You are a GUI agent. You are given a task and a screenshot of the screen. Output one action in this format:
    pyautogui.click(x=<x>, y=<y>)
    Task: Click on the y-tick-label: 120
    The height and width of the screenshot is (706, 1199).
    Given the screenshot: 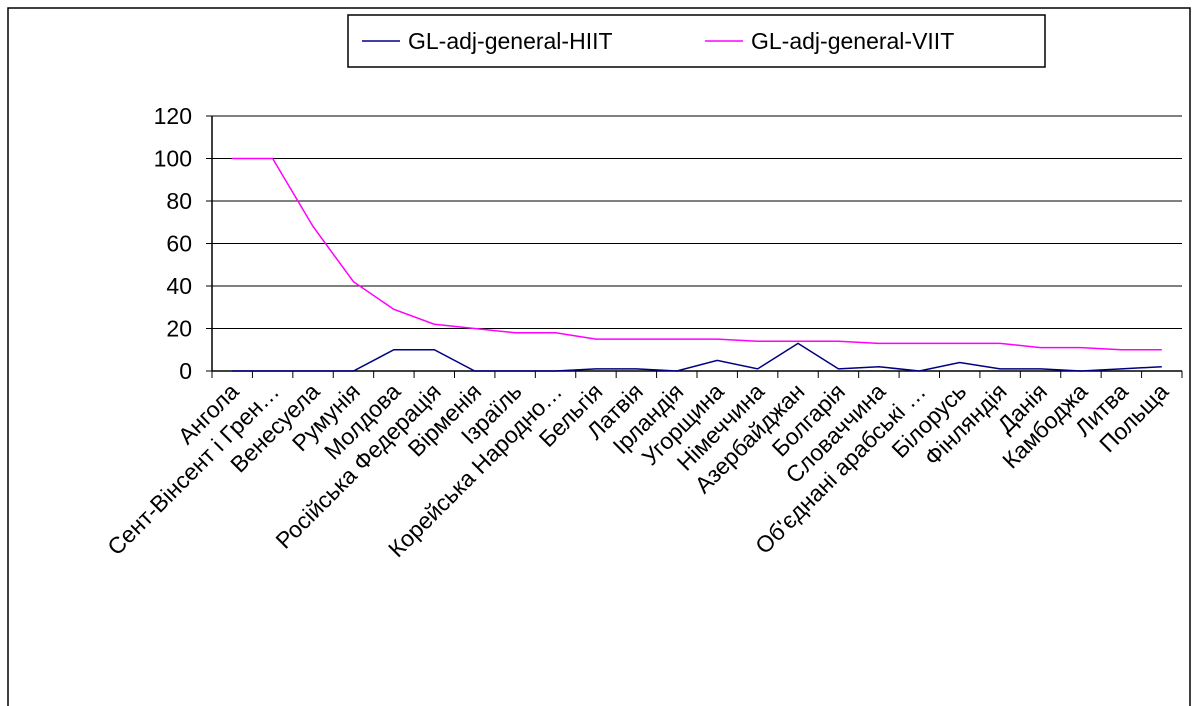 What is the action you would take?
    pyautogui.click(x=173, y=116)
    